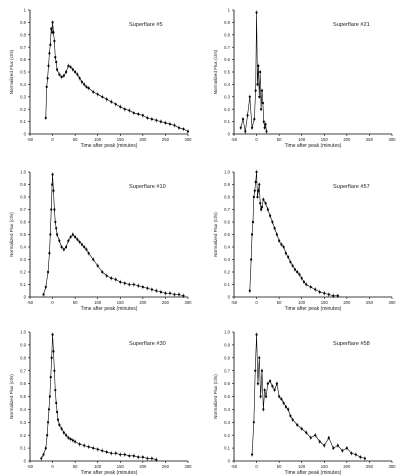 The width and height of the screenshot is (407, 476). What do you see at coordinates (52, 466) in the screenshot?
I see `x-tick-label: 0` at bounding box center [52, 466].